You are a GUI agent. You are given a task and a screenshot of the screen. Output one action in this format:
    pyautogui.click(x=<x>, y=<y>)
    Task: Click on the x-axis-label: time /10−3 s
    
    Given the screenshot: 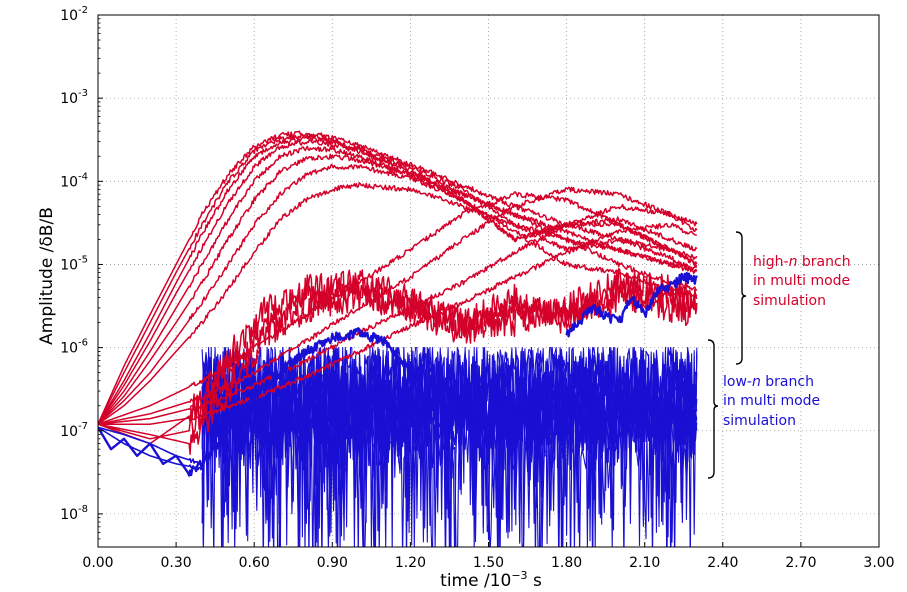 What is the action you would take?
    pyautogui.click(x=491, y=580)
    